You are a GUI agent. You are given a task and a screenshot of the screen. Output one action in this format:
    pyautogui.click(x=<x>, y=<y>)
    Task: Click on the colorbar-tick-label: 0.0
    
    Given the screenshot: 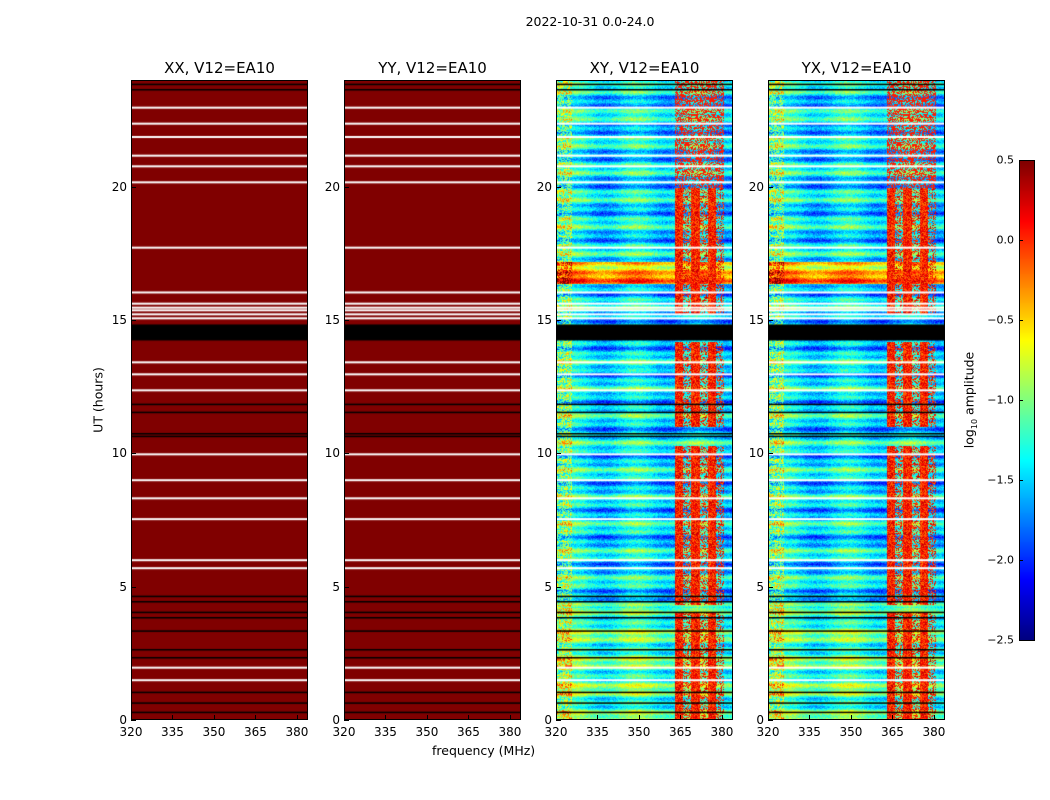 What is the action you would take?
    pyautogui.click(x=1005, y=240)
    